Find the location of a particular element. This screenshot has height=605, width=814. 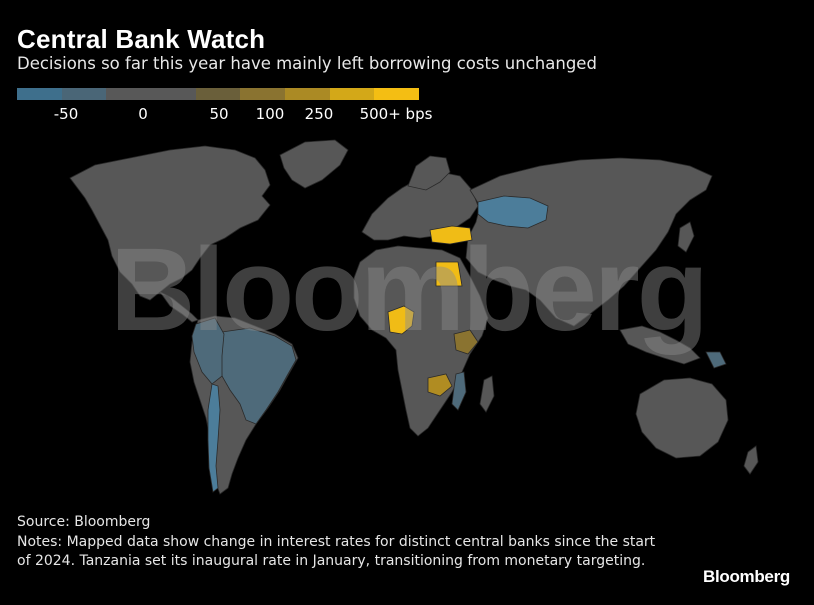

map-ethiopia is located at coordinates (466, 342).